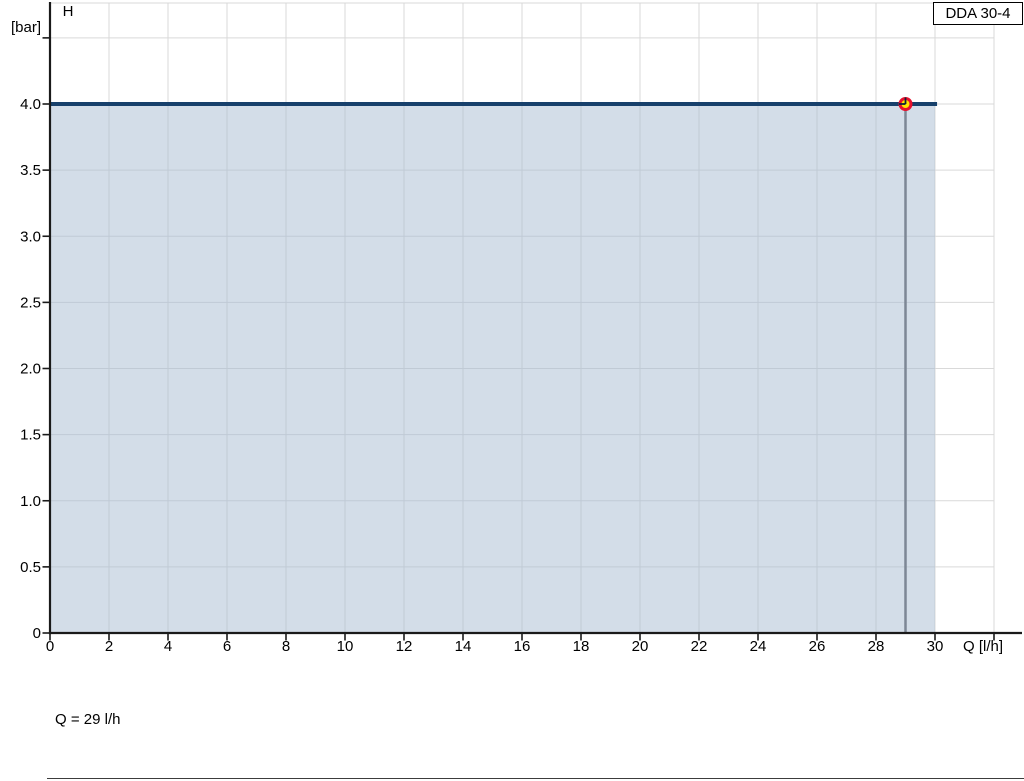 This screenshot has height=781, width=1024. I want to click on x-tick-label: 6, so click(227, 646).